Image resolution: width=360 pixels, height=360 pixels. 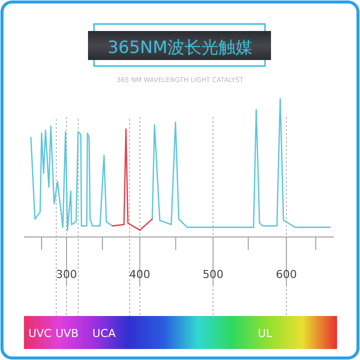 I want to click on chart-title: 365NM波长光触媒, so click(x=180, y=48).